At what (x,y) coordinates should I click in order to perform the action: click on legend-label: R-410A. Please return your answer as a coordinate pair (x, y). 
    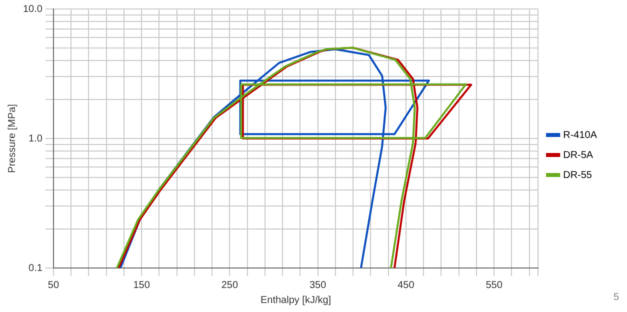
    Looking at the image, I should click on (580, 135).